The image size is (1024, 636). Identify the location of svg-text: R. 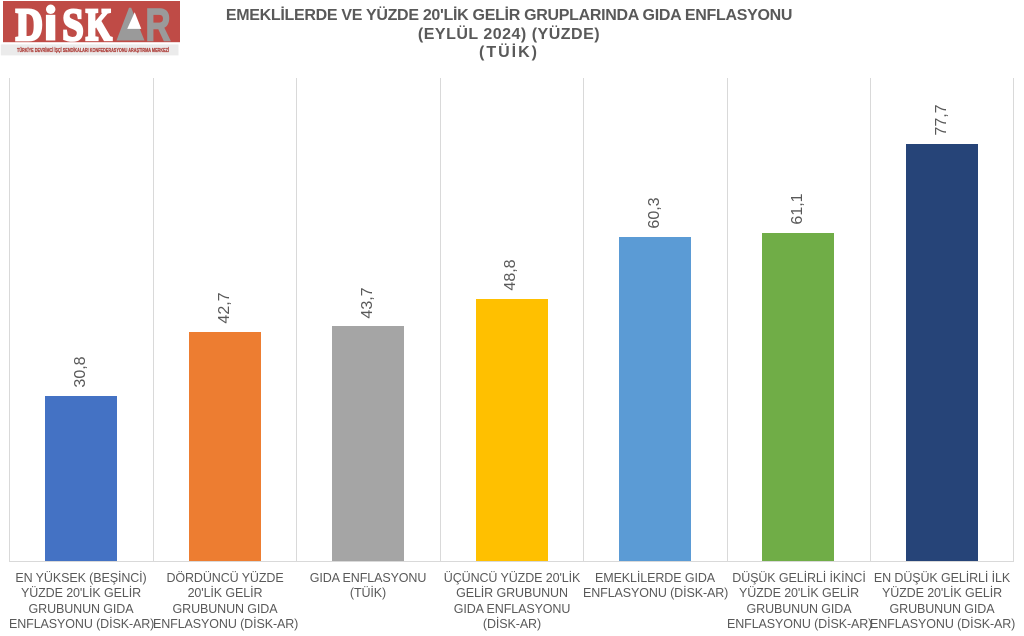
(158, 25).